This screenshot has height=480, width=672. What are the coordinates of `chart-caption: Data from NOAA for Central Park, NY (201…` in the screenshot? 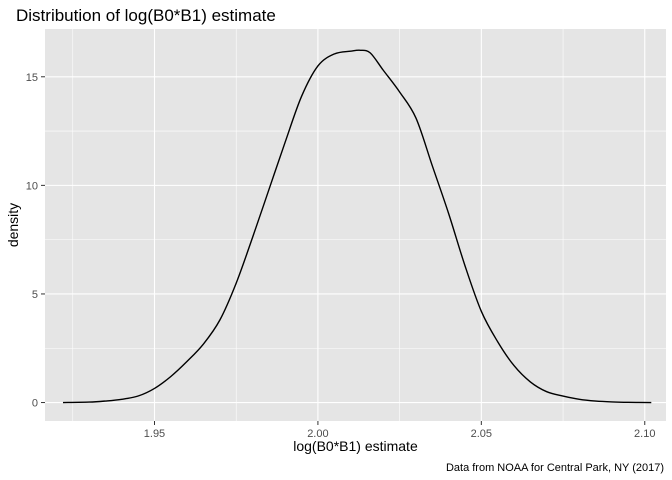 It's located at (555, 468).